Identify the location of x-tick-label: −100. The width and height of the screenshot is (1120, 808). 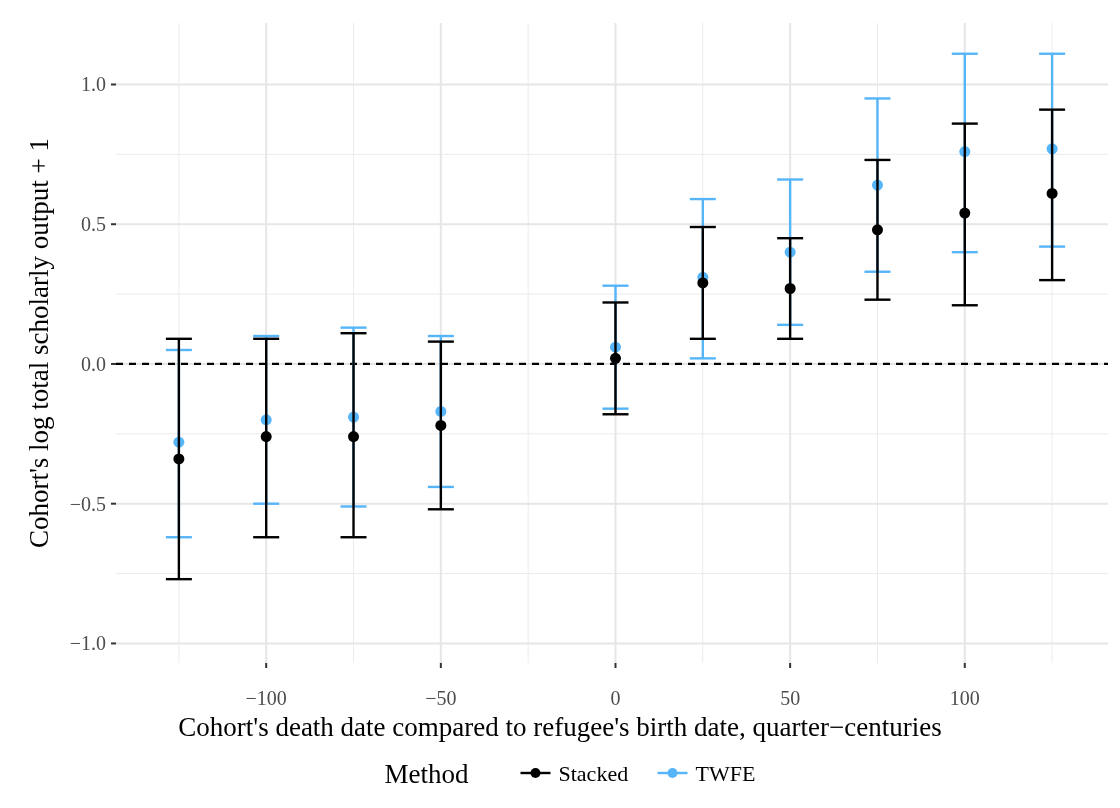
(266, 698).